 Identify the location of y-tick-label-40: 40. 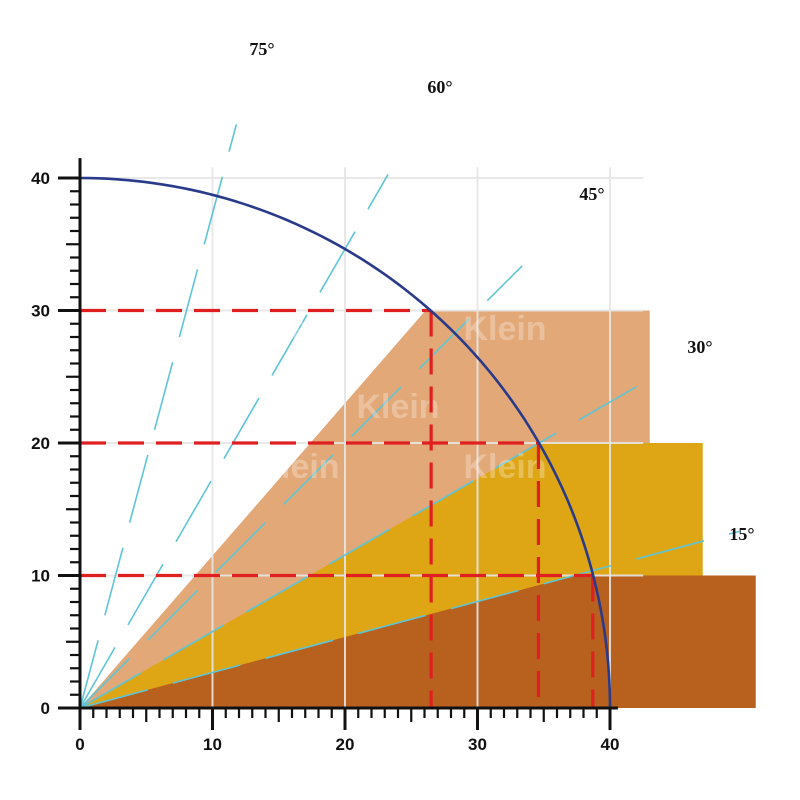
(40, 178).